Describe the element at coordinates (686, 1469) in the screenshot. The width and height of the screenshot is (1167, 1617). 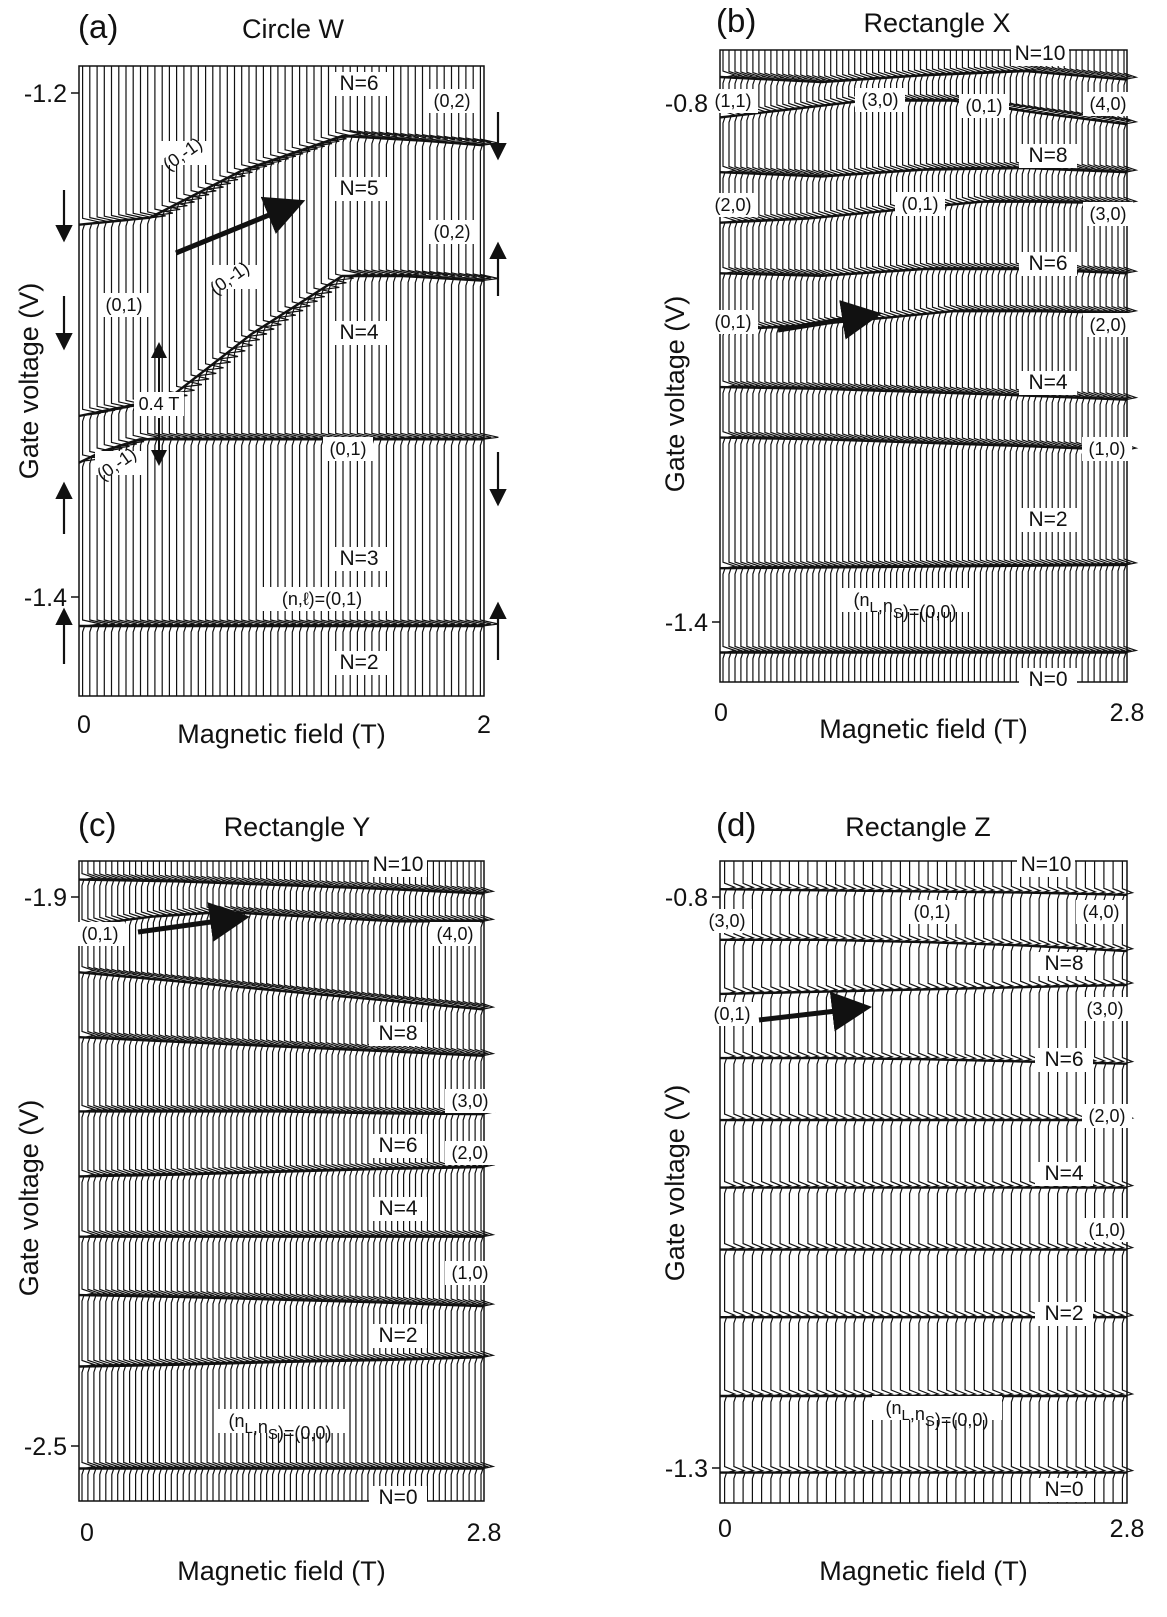
I see `y-tick-label: -1.3` at that location.